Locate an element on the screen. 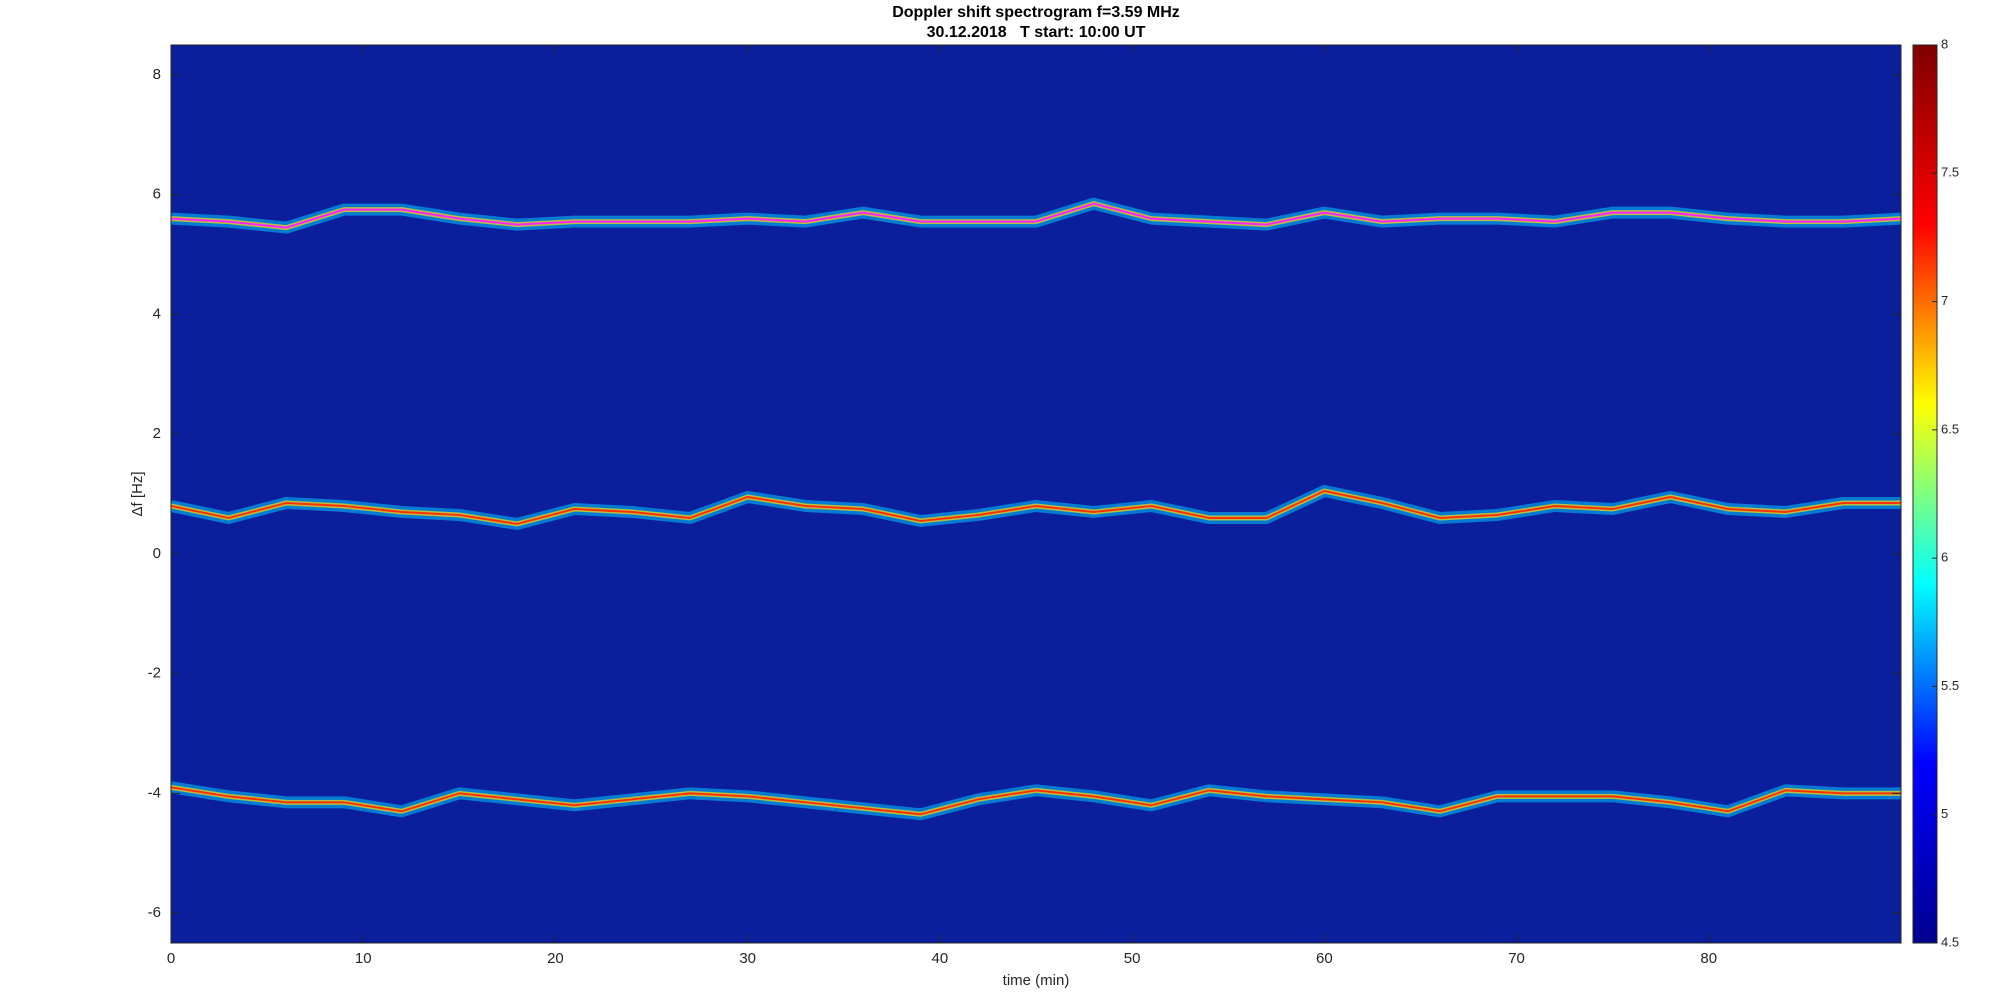 The height and width of the screenshot is (1003, 2000). y-tick-label: 0 is located at coordinates (157, 553).